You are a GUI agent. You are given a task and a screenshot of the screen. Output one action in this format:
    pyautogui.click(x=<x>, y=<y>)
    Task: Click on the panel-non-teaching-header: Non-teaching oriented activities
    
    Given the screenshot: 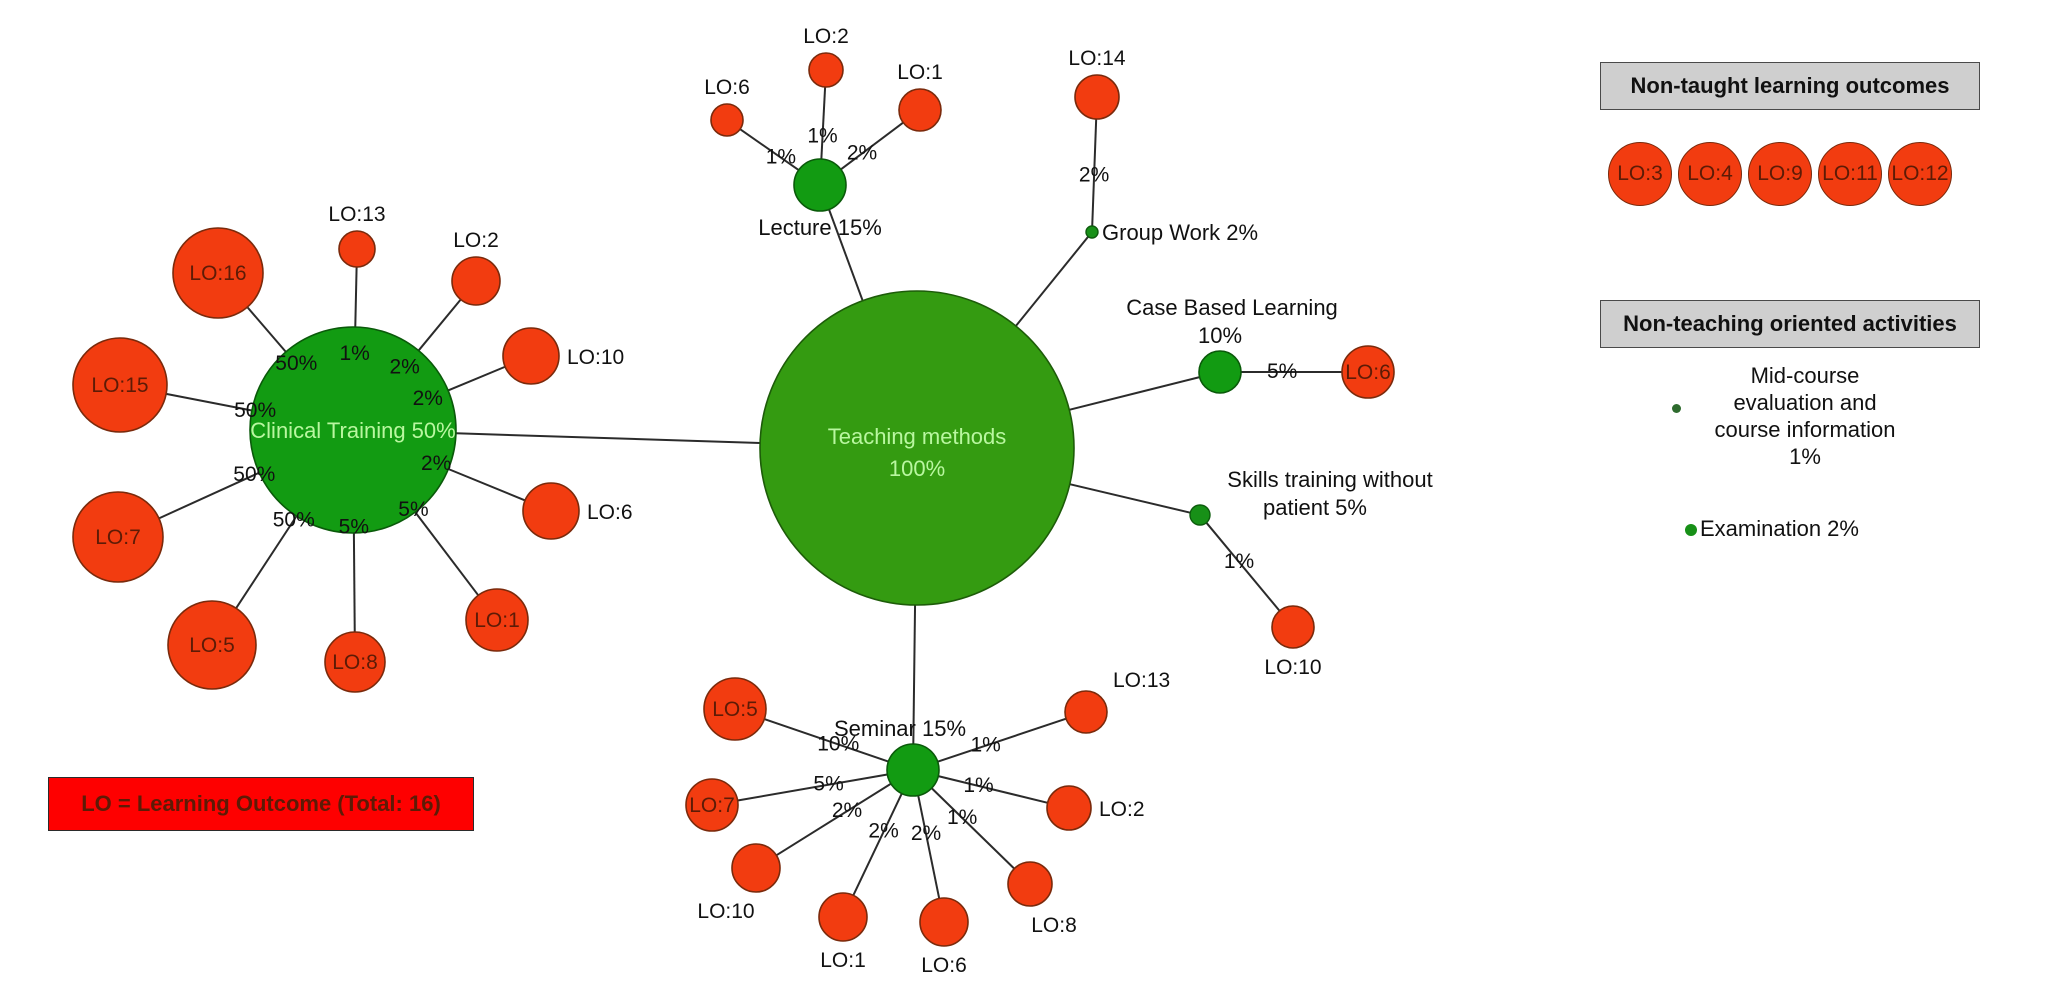 What is the action you would take?
    pyautogui.click(x=1790, y=324)
    